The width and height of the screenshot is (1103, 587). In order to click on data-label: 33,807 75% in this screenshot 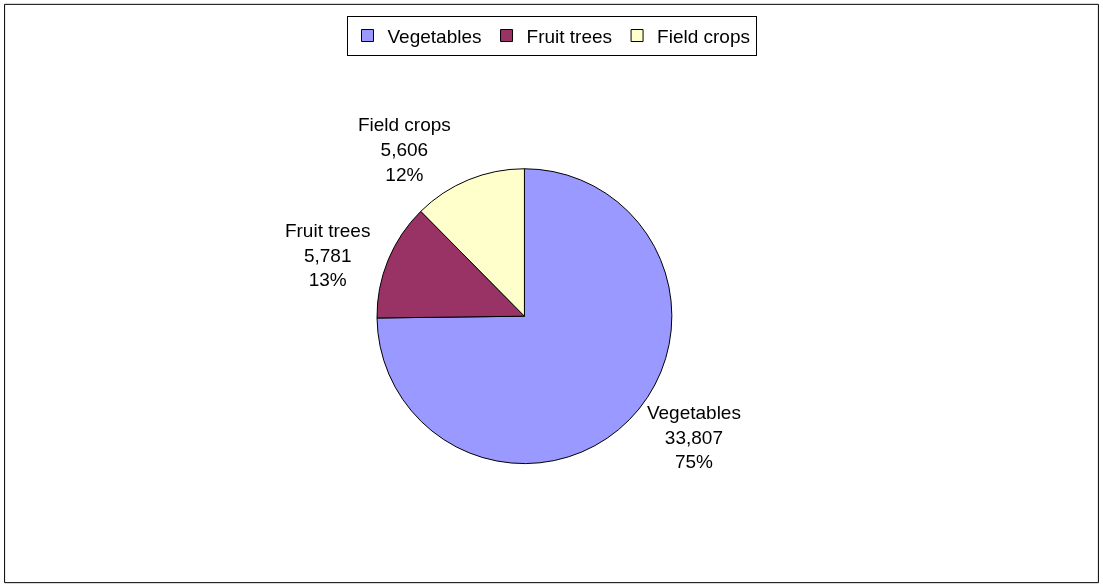, I will do `click(693, 449)`.